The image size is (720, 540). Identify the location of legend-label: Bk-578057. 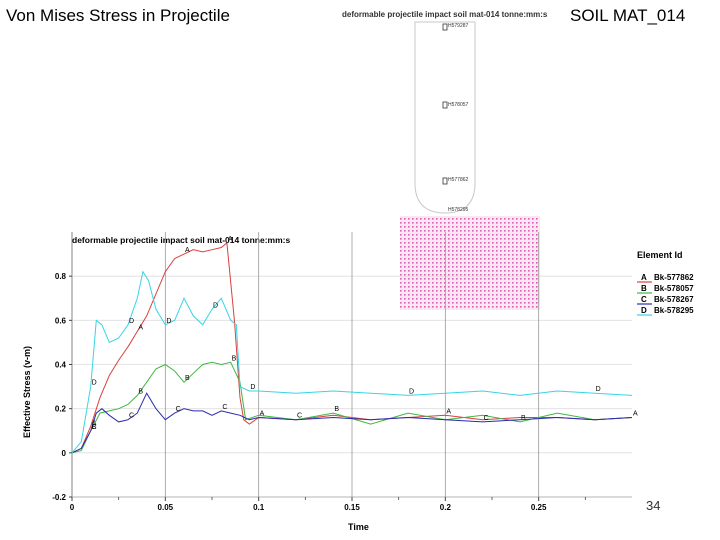
(674, 288).